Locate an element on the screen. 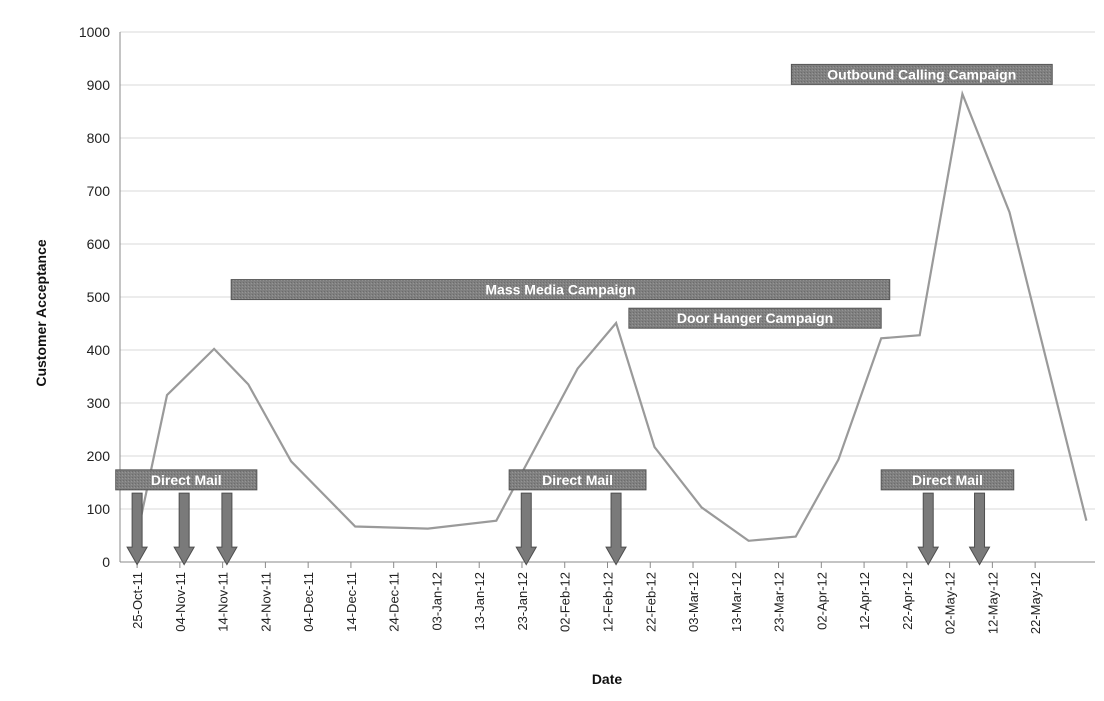 The image size is (1104, 701). campaign-banner: Mass Media Campaign is located at coordinates (560, 290).